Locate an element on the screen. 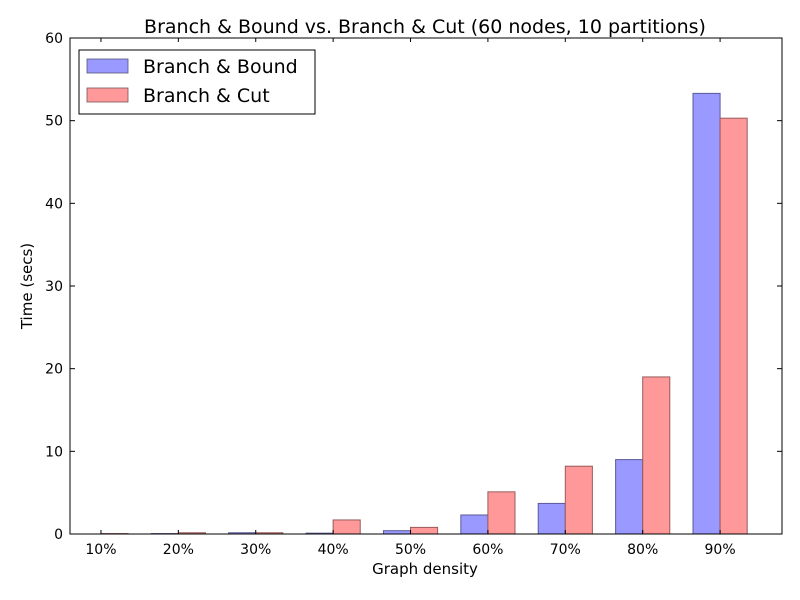  y-tick-label: 10 is located at coordinates (54, 452).